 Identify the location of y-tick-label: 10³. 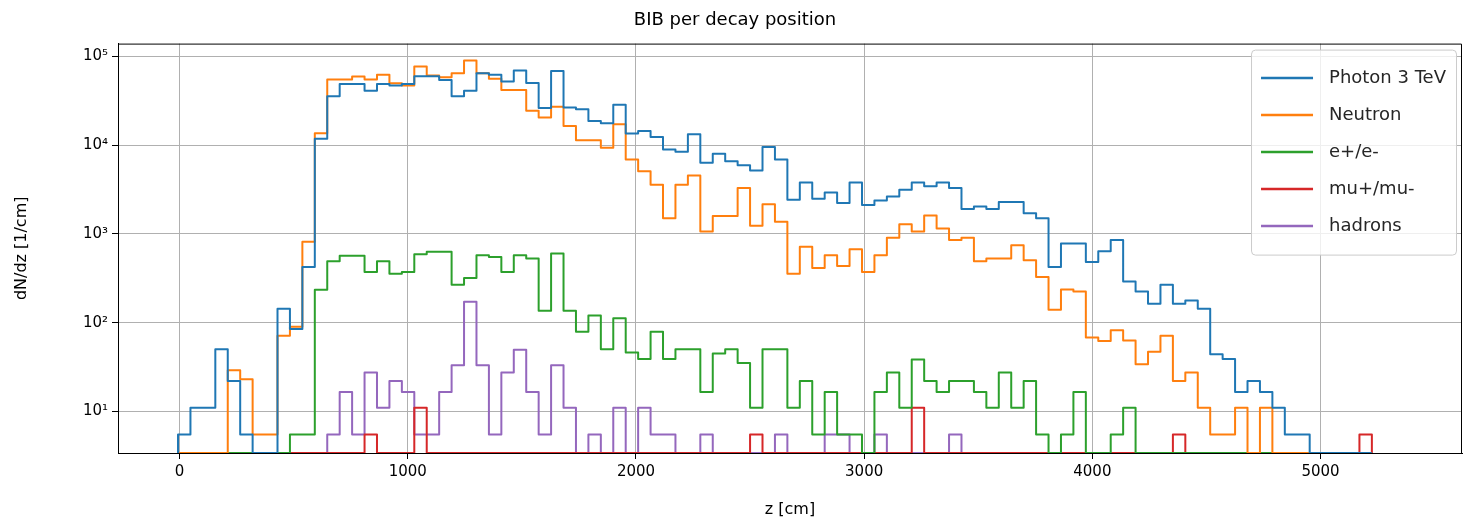
(95, 232).